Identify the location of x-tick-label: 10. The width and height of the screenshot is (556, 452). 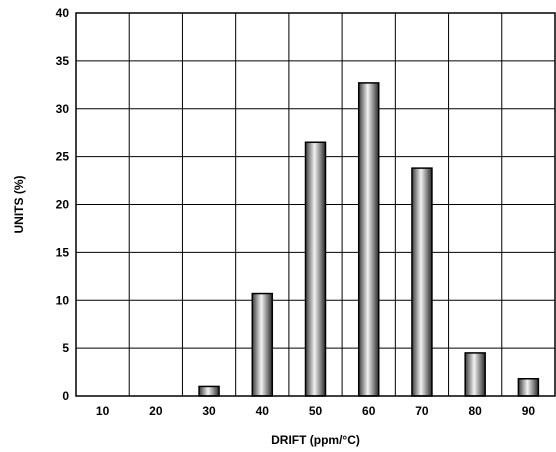
(103, 411).